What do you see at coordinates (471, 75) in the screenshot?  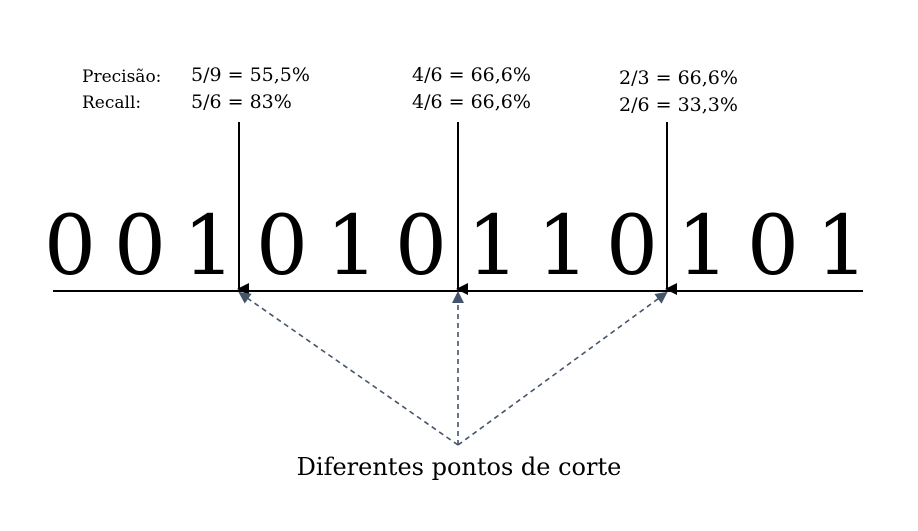 I see `cutoff-2-precision: 4/6 = 66,6%` at bounding box center [471, 75].